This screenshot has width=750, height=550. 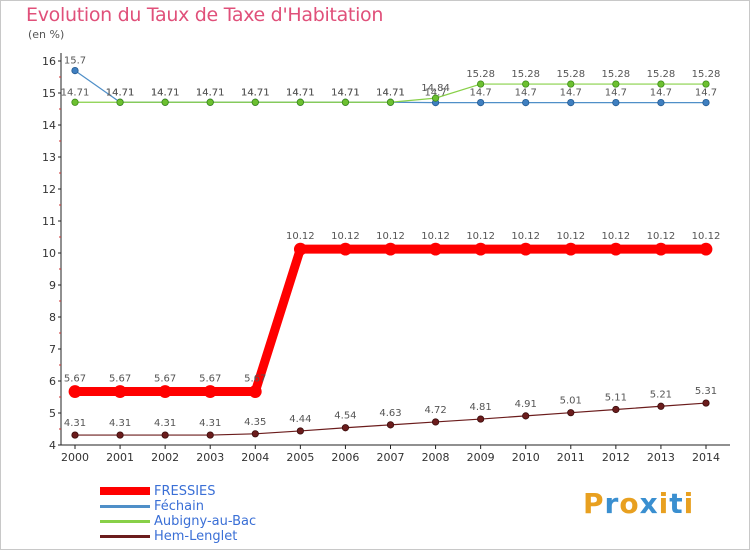 What do you see at coordinates (196, 536) in the screenshot?
I see `legend-label: Hem-Lenglet` at bounding box center [196, 536].